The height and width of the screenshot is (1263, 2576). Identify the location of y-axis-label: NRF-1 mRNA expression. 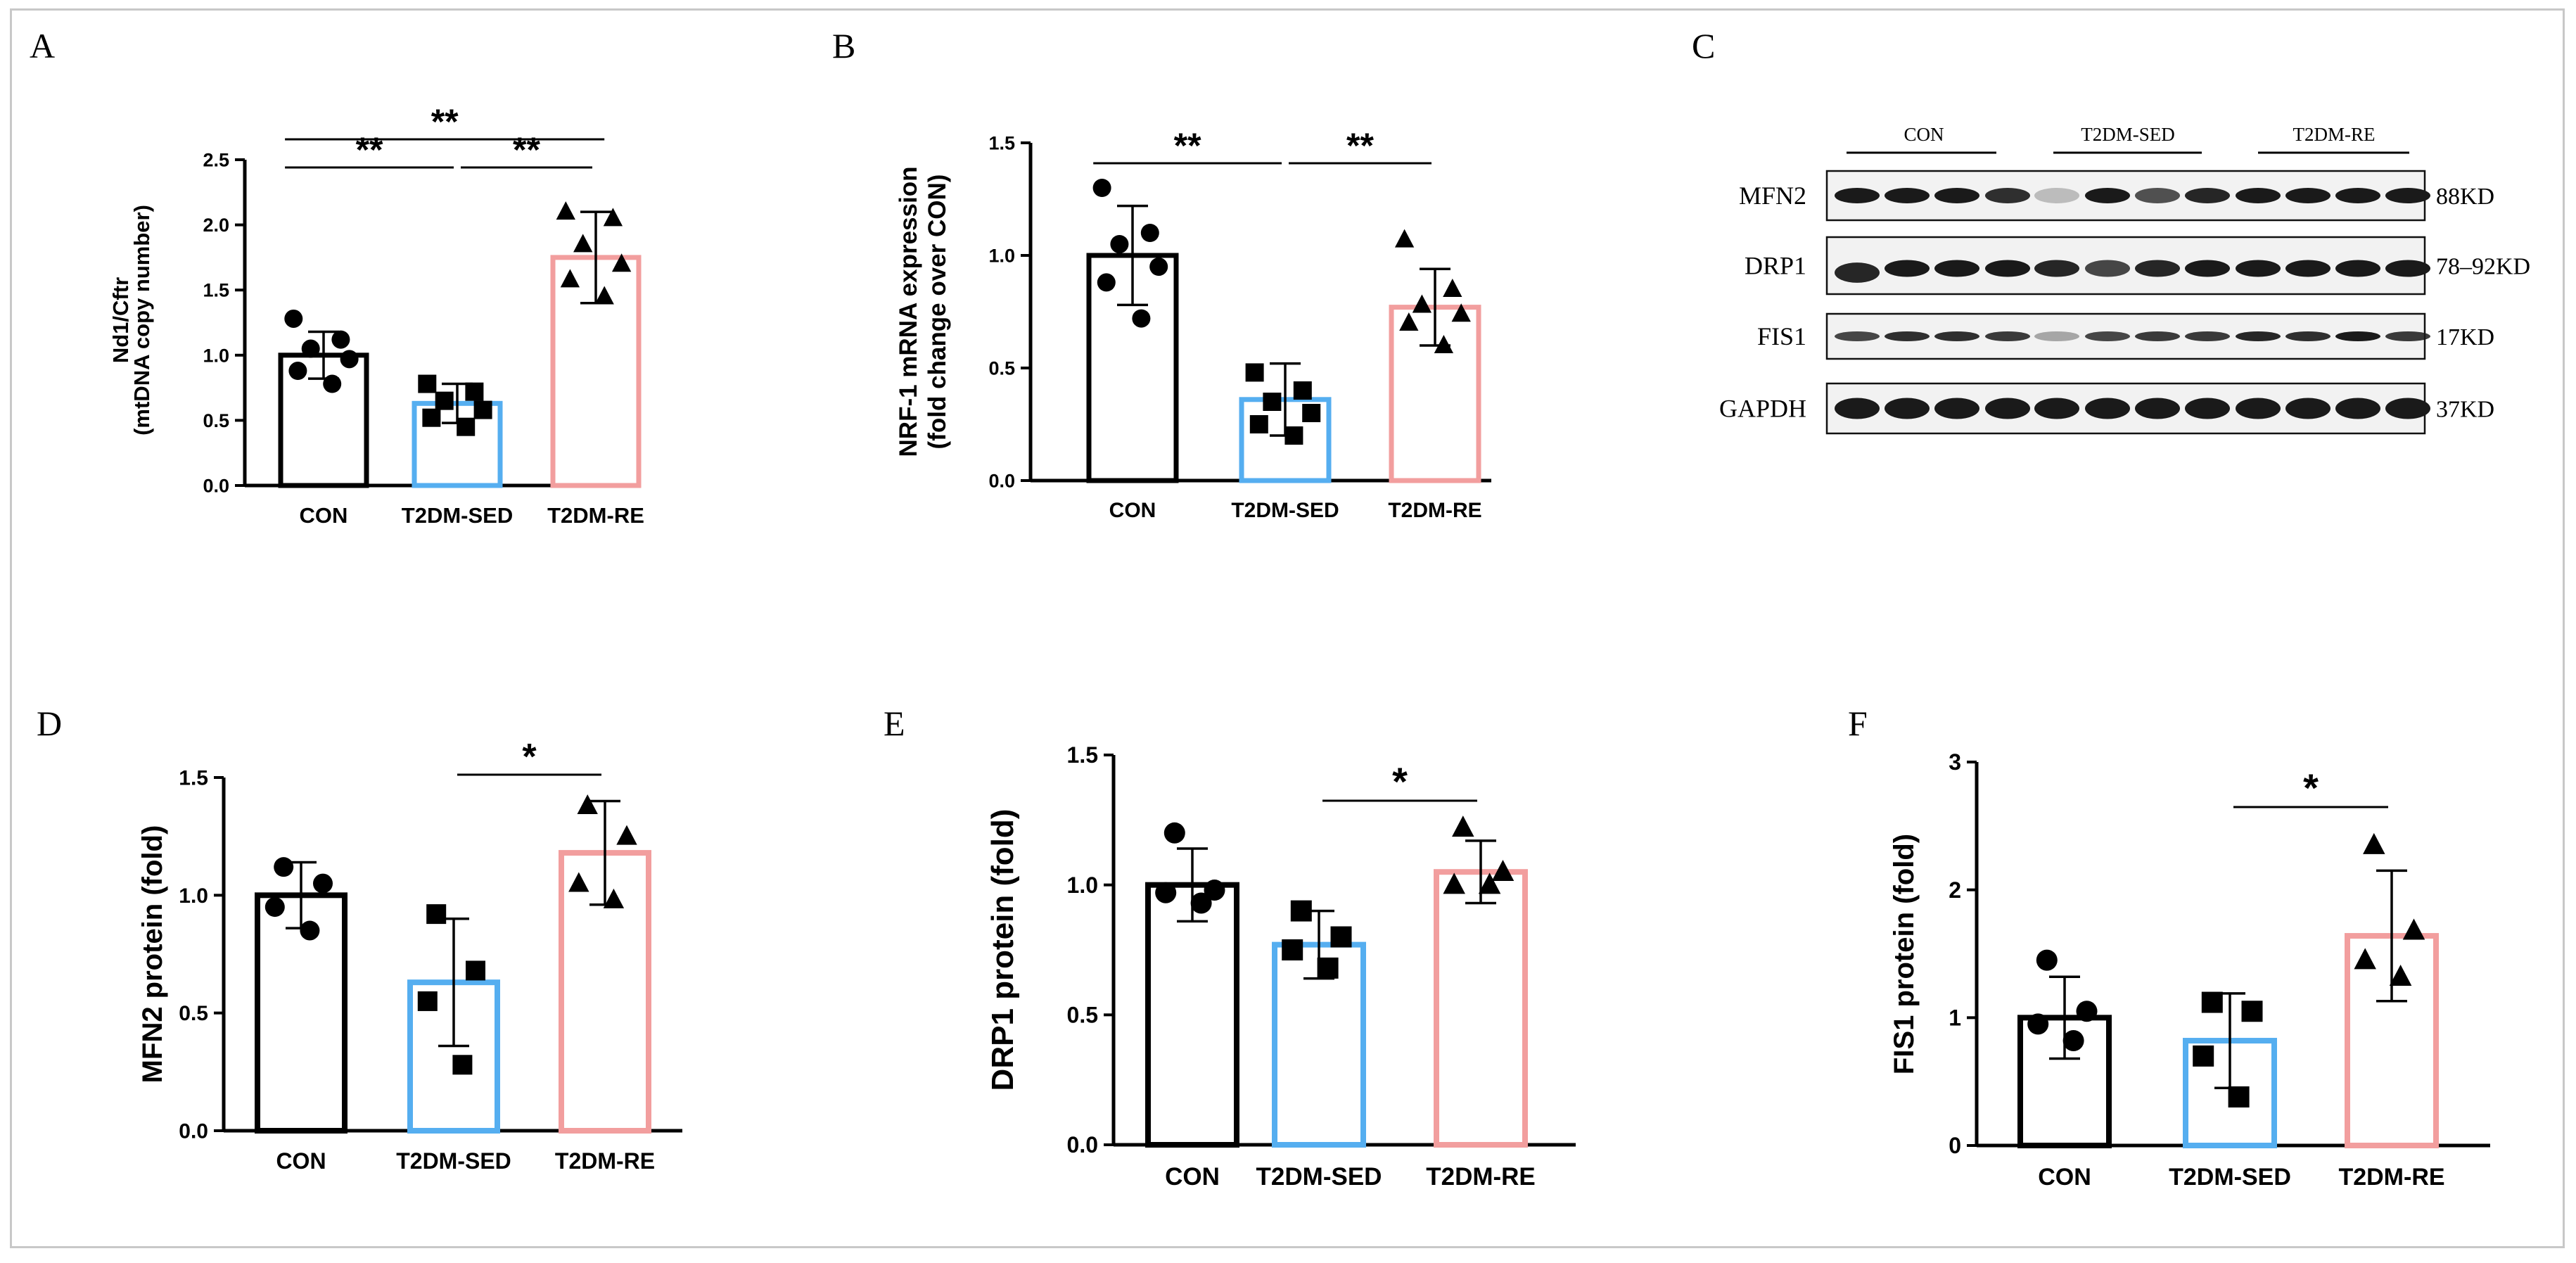
(908, 312).